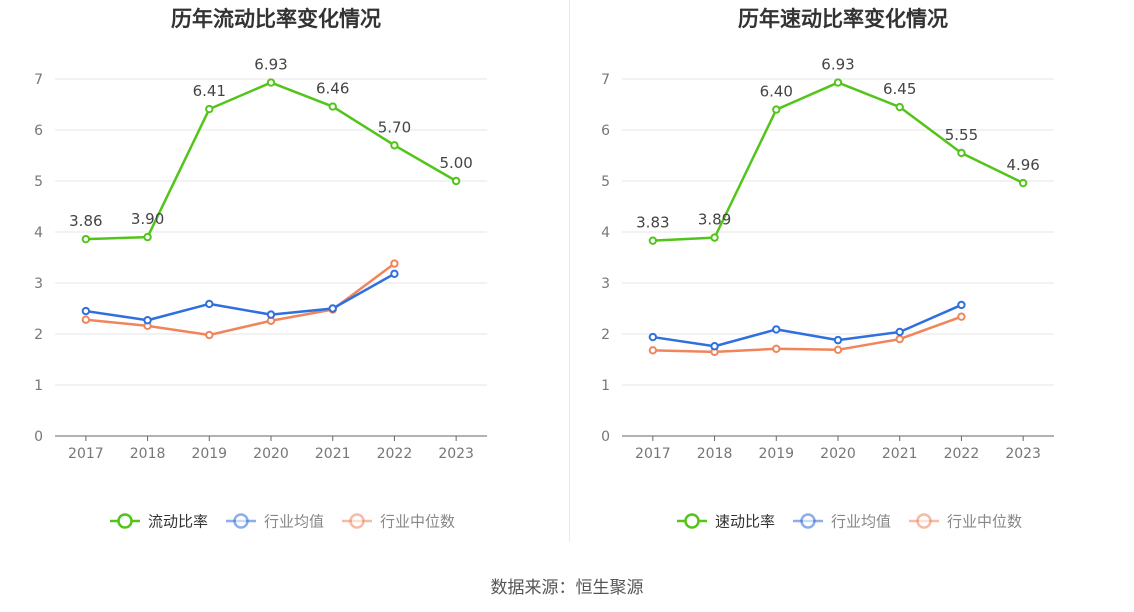 This screenshot has height=612, width=1134. What do you see at coordinates (1022, 165) in the screenshot?
I see `data-label: 4.96` at bounding box center [1022, 165].